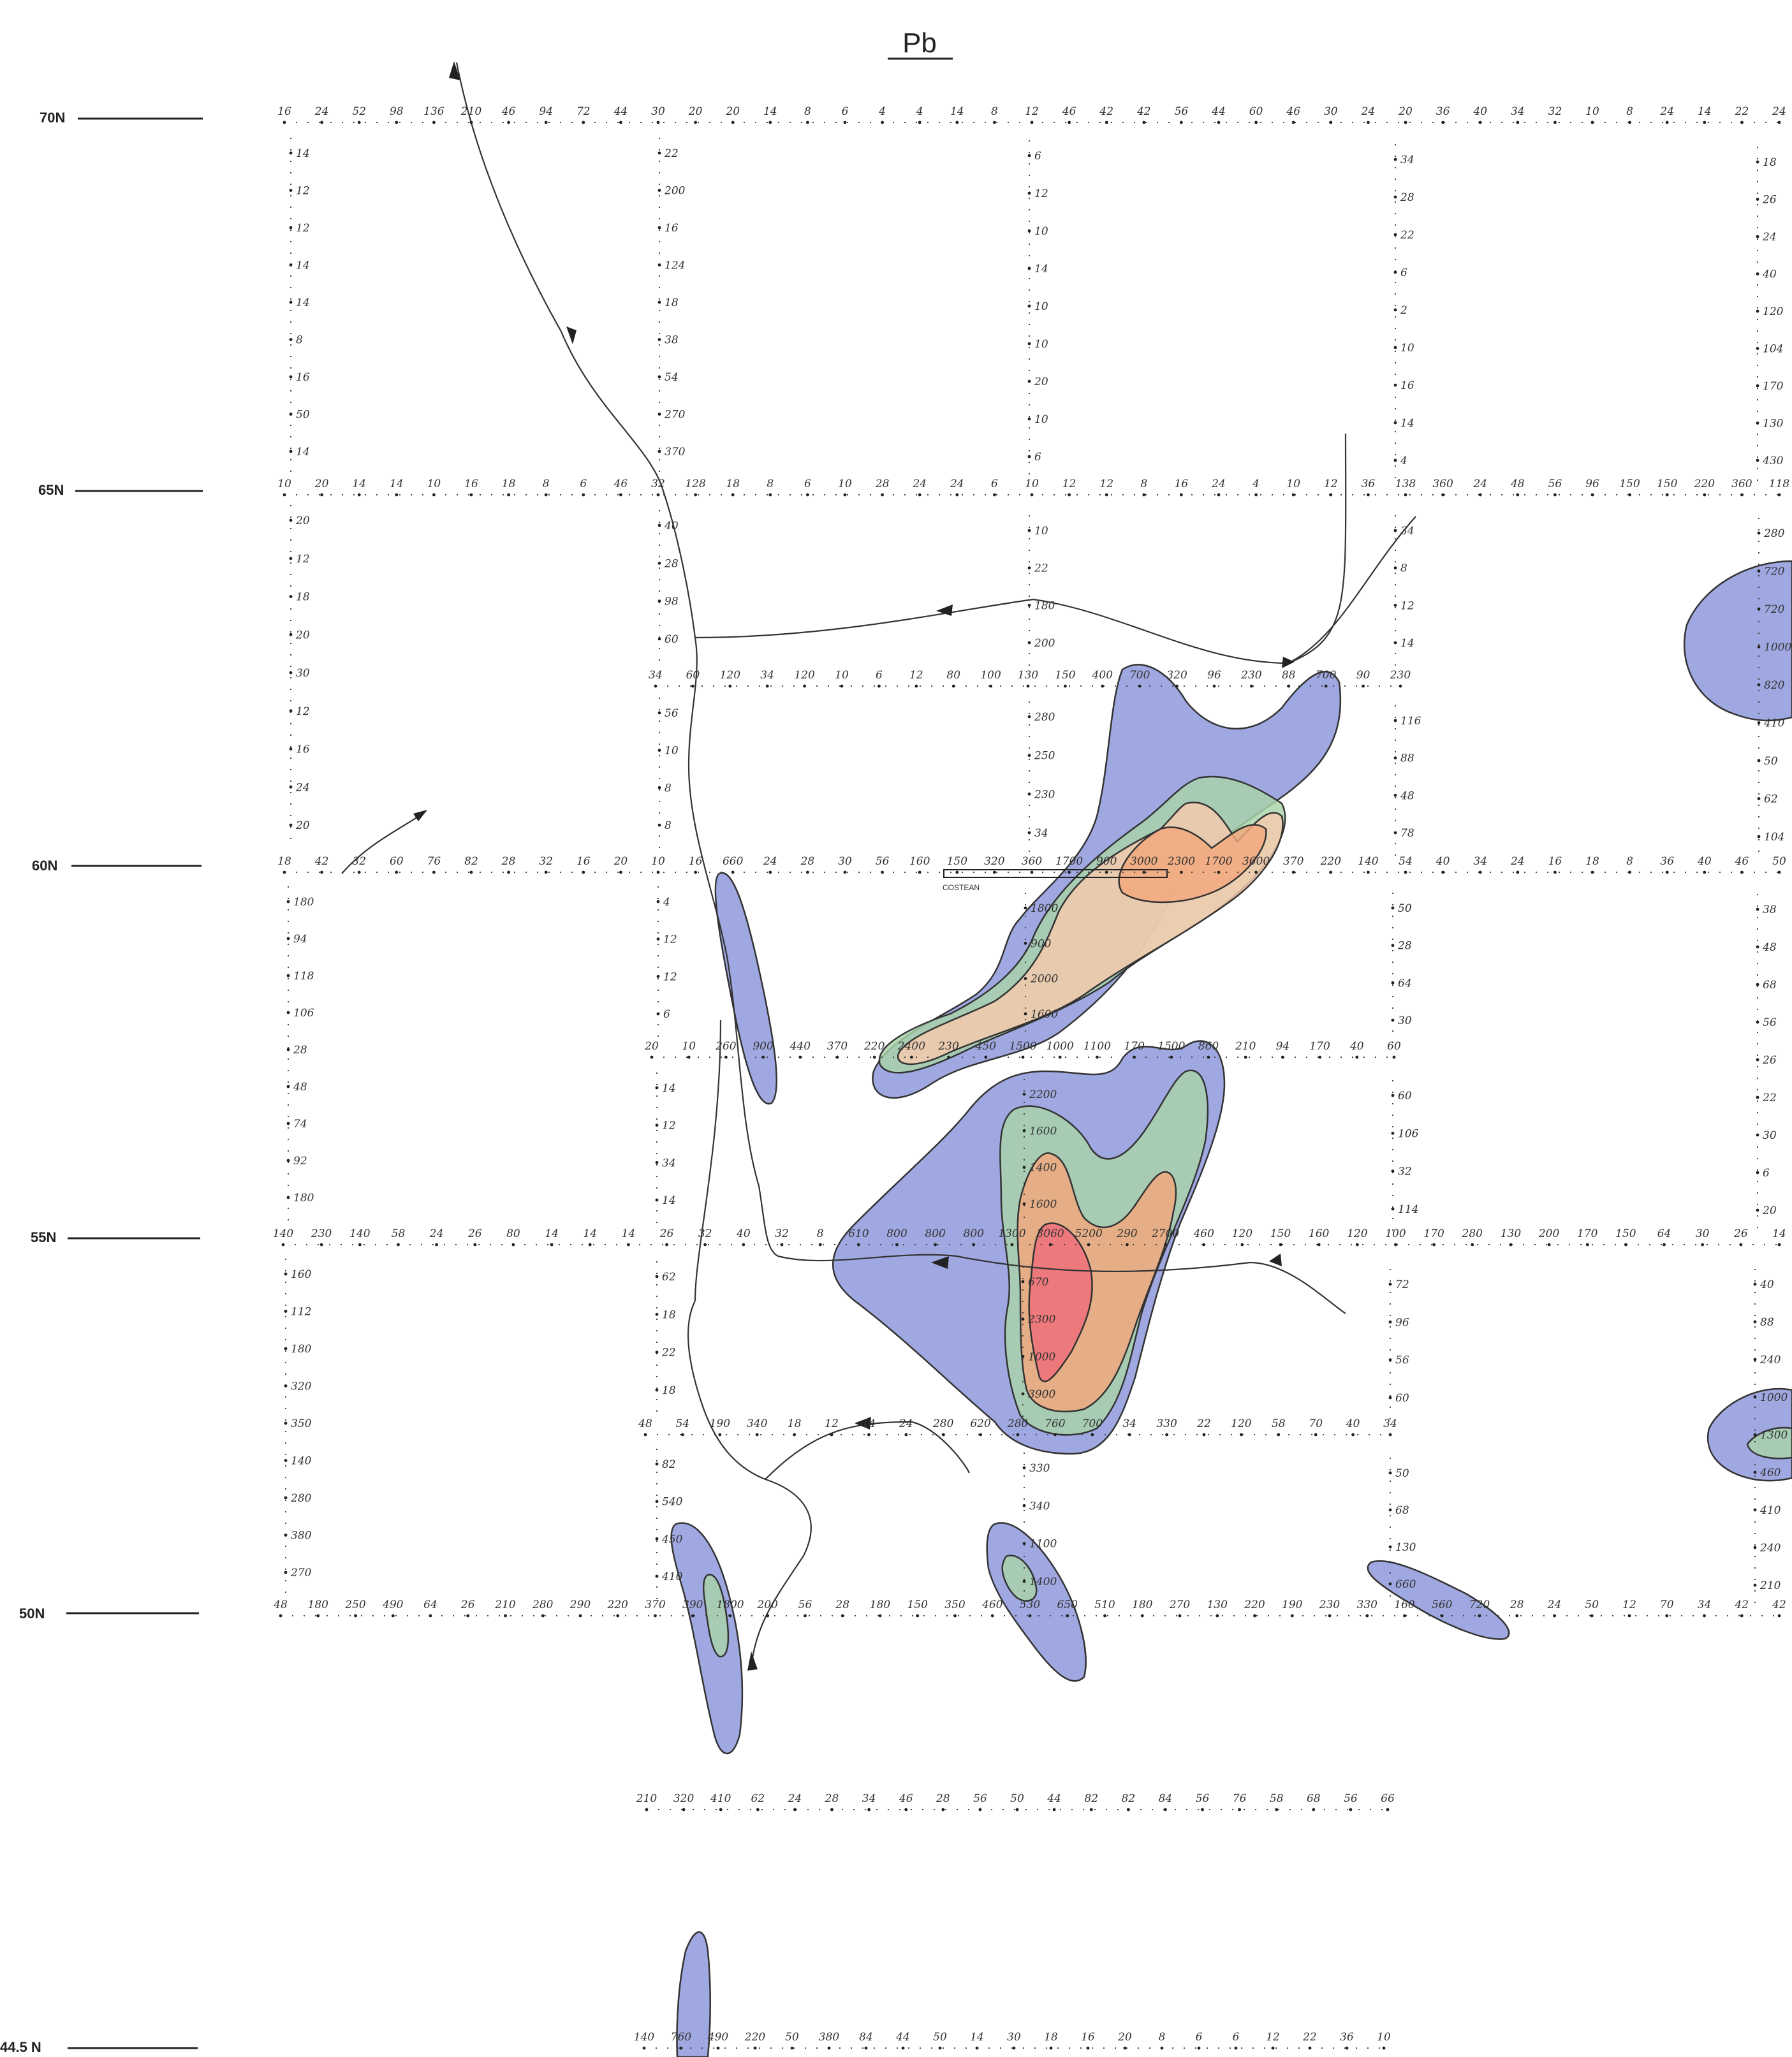  I want to click on sample-value-row-70n-34: 32, so click(1555, 111).